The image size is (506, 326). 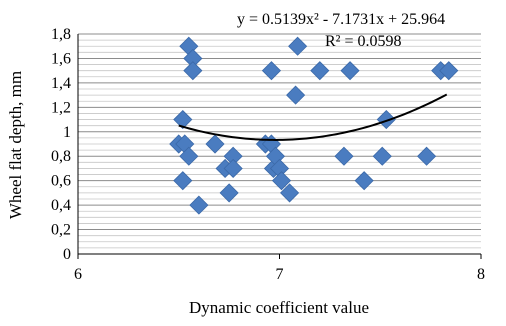 I want to click on x-tick-label: 8, so click(x=481, y=274).